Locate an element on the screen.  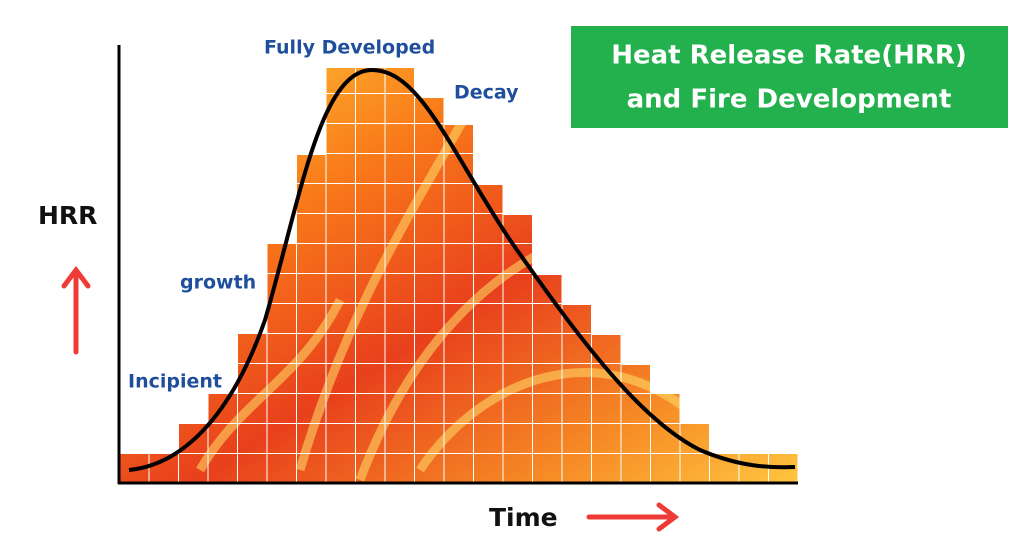
stage-label: Decay is located at coordinates (486, 93).